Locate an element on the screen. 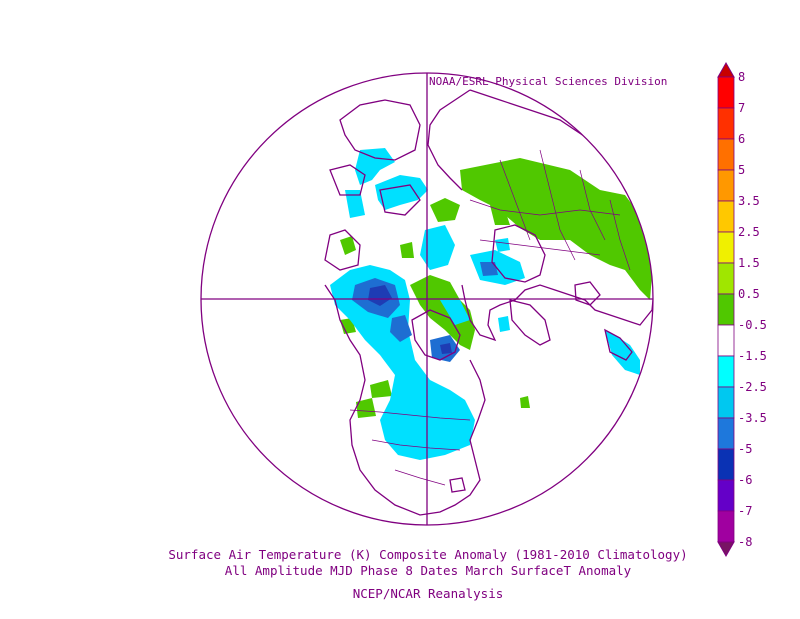  colorbar-bottom-arrow is located at coordinates (726, 549).